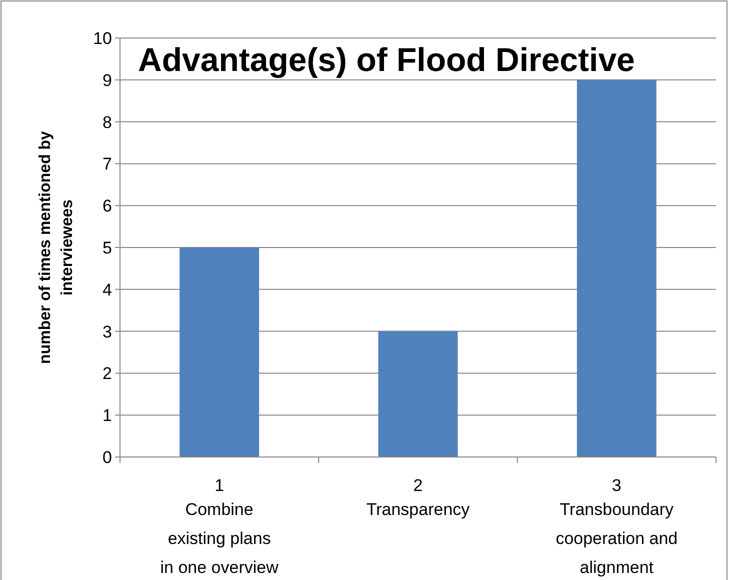 Image resolution: width=732 pixels, height=580 pixels. What do you see at coordinates (418, 485) in the screenshot?
I see `x-tick-label: 2` at bounding box center [418, 485].